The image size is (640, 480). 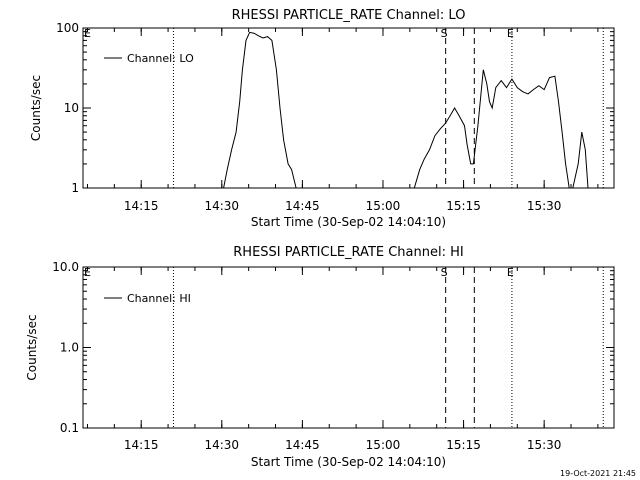 What do you see at coordinates (69, 348) in the screenshot?
I see `y-tick-label: 1.0` at bounding box center [69, 348].